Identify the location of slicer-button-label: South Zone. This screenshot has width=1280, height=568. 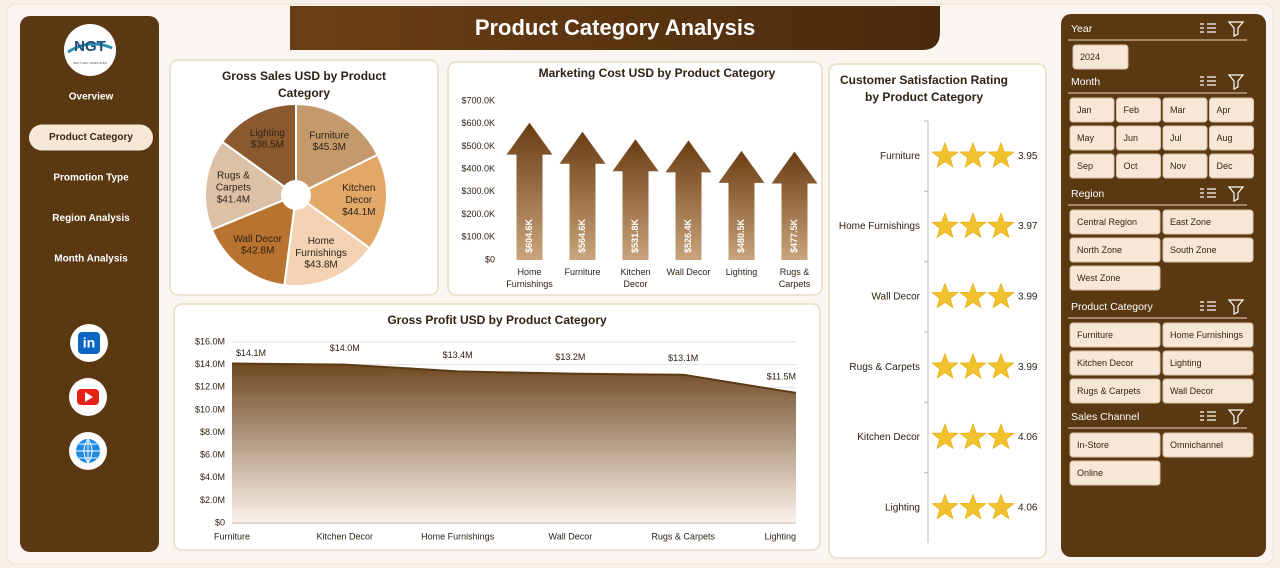
(1193, 250).